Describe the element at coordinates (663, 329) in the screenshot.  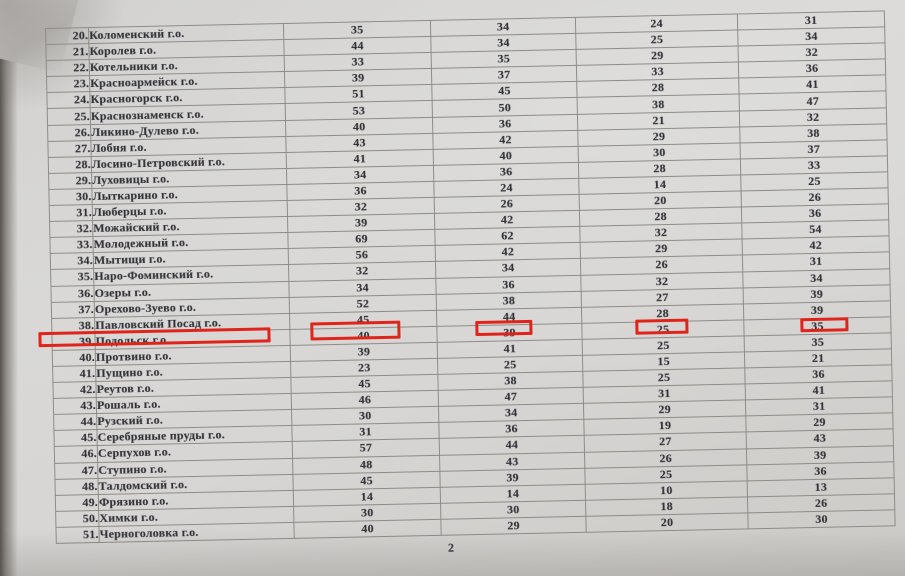
I see `value-cell: 25` at that location.